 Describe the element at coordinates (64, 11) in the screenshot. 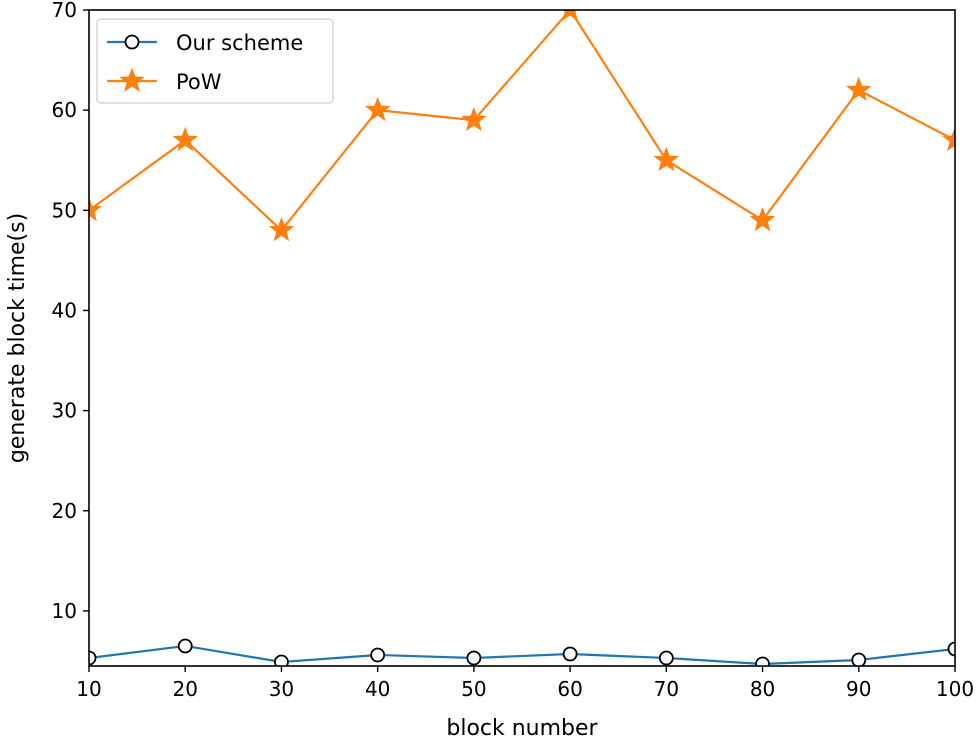

I see `y-tick-label: 70` at that location.